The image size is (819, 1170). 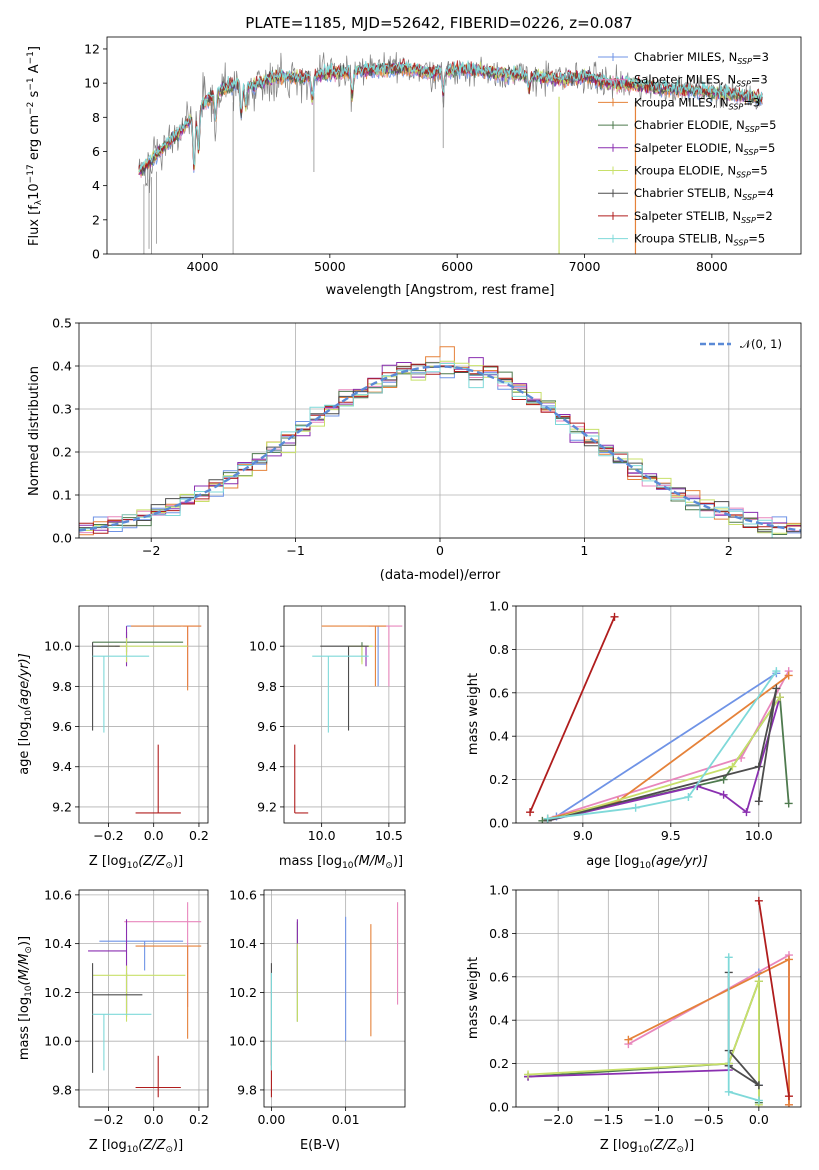 What do you see at coordinates (499, 976) in the screenshot?
I see `massweight-vs-Z-ytick-label: 0.6` at bounding box center [499, 976].